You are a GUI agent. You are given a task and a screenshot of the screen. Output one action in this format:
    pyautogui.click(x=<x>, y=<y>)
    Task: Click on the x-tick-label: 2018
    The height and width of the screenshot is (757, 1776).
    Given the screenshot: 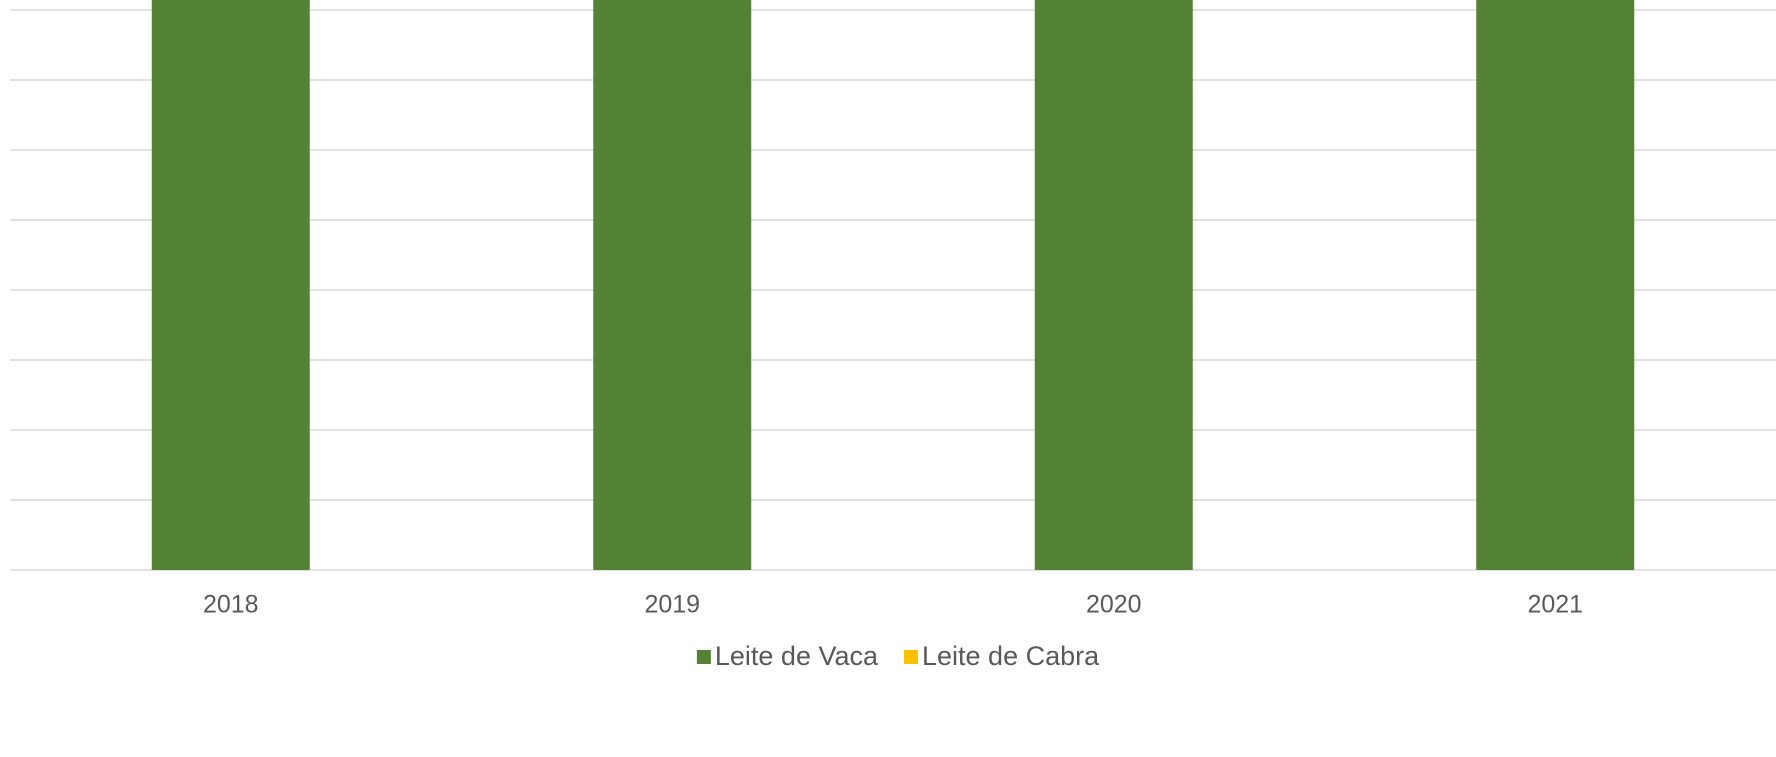 What is the action you would take?
    pyautogui.click(x=231, y=605)
    